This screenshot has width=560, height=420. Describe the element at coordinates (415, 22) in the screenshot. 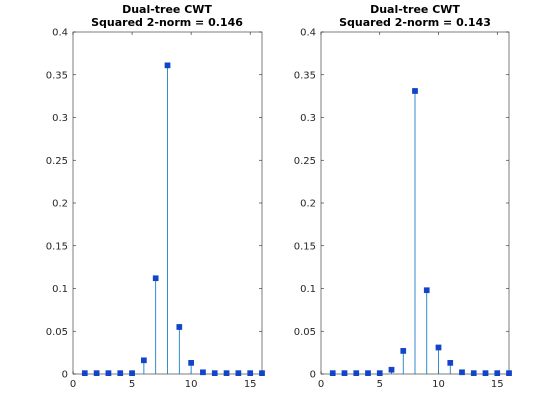

I see `chart-subtitle: Squared 2-norm = 0.143` at that location.